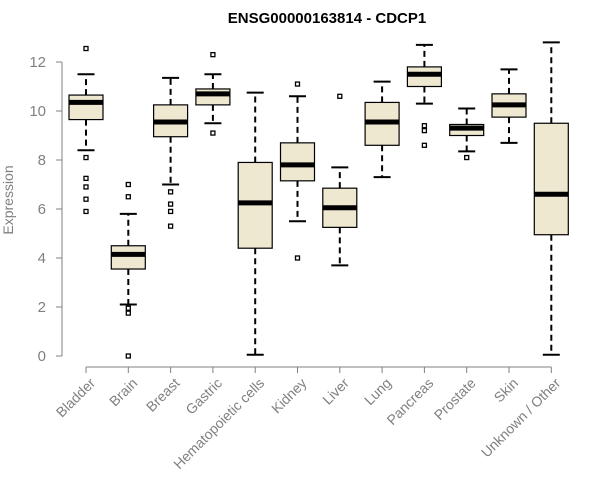 This screenshot has width=600, height=500. I want to click on box-lung, so click(382, 129).